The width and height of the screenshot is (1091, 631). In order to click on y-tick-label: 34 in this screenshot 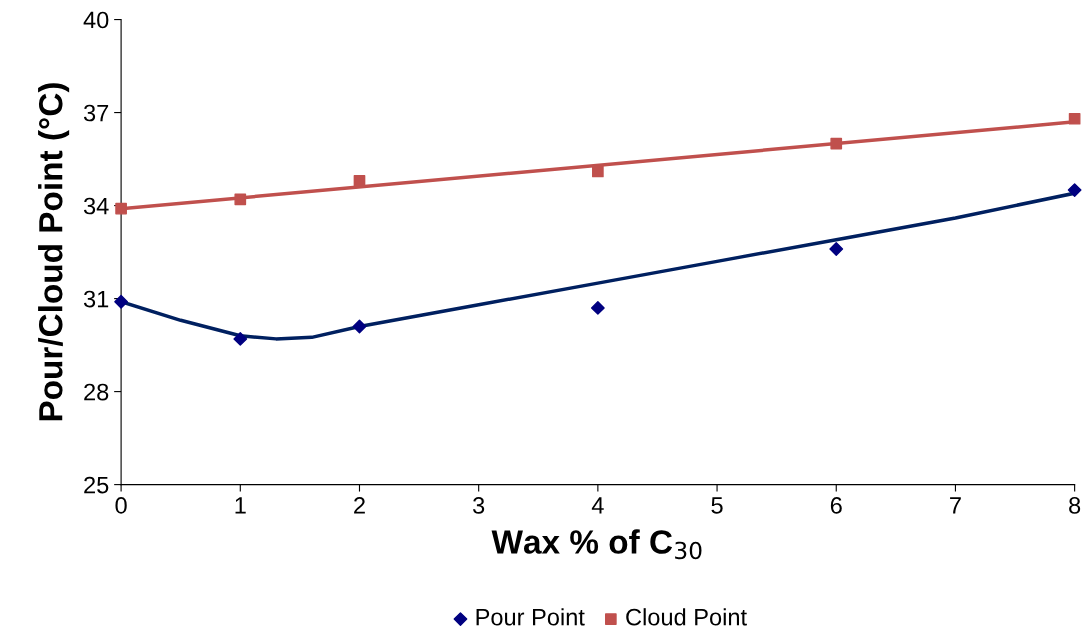, I will do `click(96, 206)`.